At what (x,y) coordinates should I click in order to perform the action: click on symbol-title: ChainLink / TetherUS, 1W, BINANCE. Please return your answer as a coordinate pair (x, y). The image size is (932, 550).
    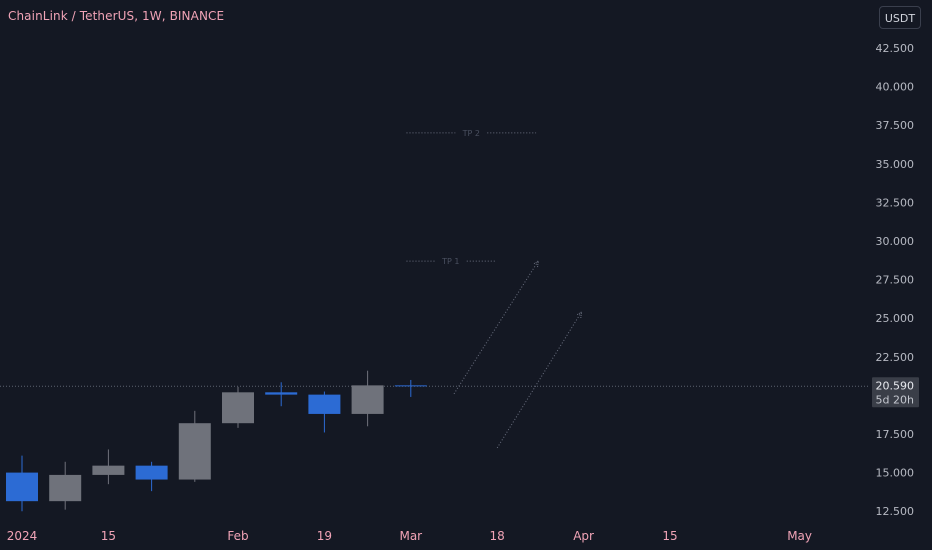
    Looking at the image, I should click on (116, 16).